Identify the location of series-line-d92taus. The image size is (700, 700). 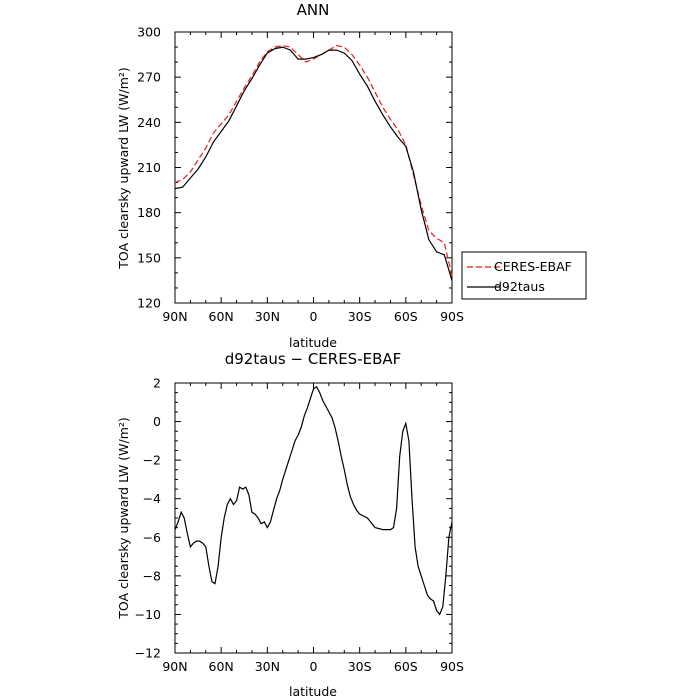
(313, 163).